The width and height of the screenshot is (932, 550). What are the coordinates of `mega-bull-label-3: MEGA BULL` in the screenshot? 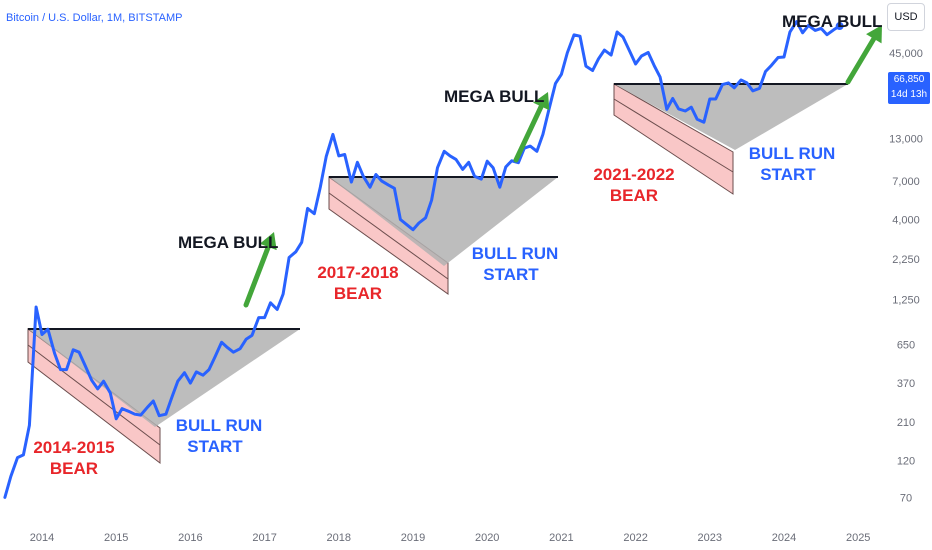 It's located at (832, 21).